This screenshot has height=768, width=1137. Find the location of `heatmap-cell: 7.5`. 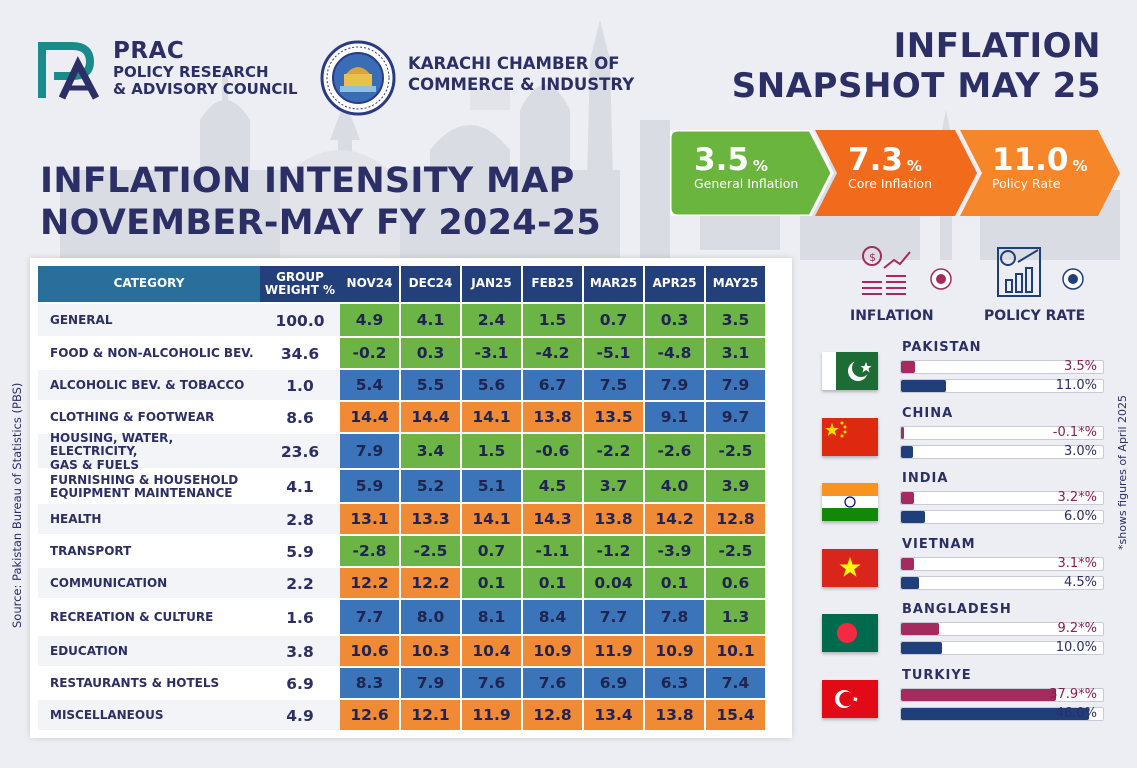

heatmap-cell: 7.5 is located at coordinates (614, 386).